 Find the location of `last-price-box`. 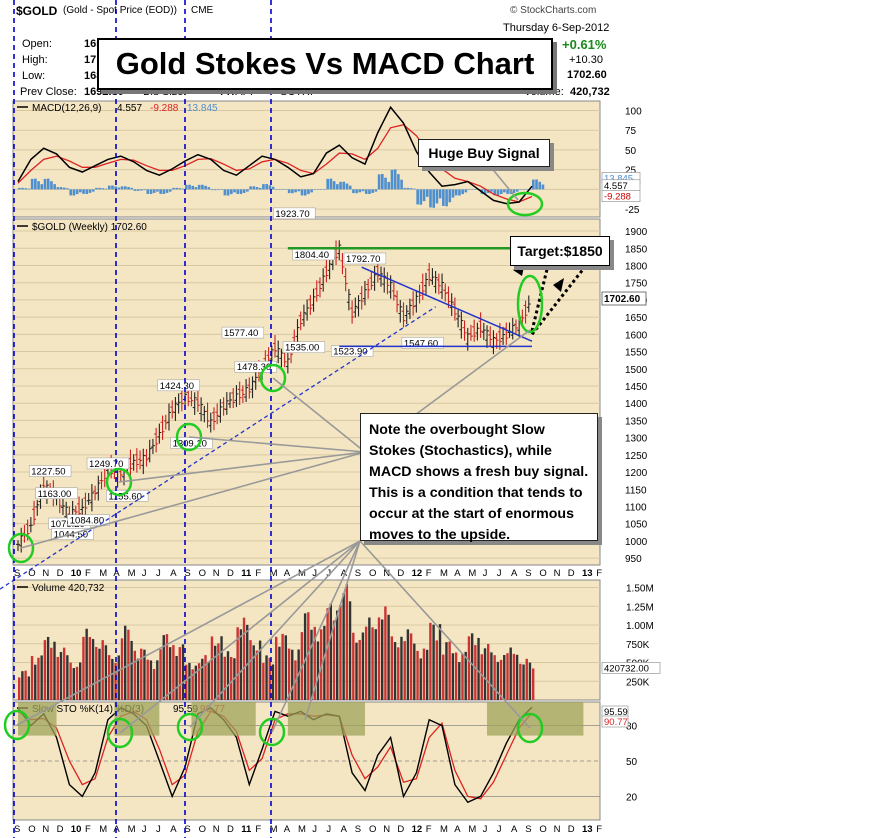

last-price-box is located at coordinates (624, 298).